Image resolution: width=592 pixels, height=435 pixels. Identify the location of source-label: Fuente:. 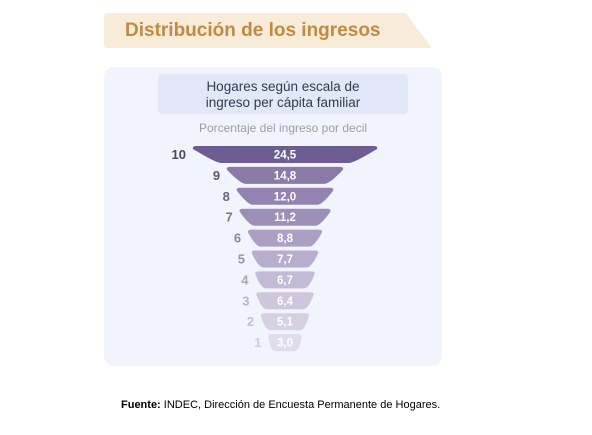
(141, 405).